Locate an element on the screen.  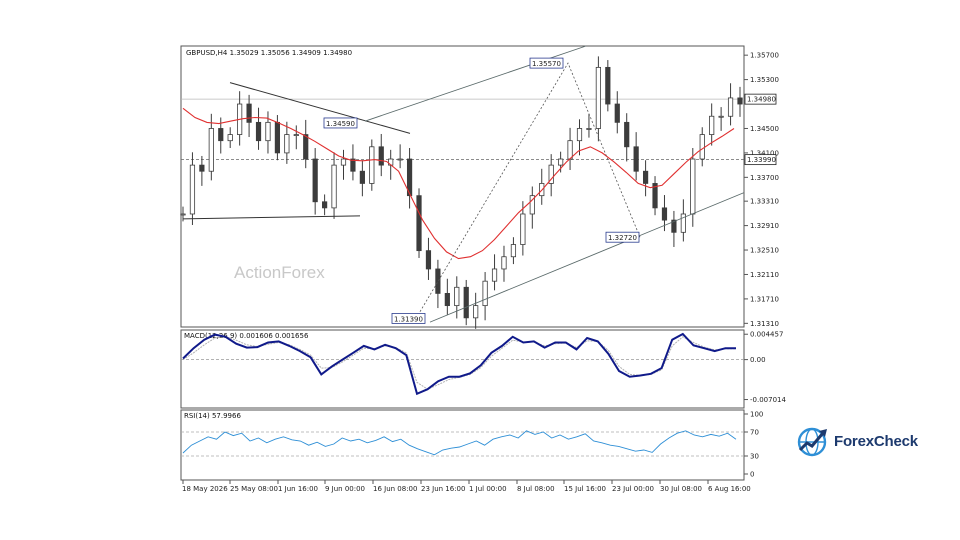
swing-level-label: 1.31390 is located at coordinates (408, 319).